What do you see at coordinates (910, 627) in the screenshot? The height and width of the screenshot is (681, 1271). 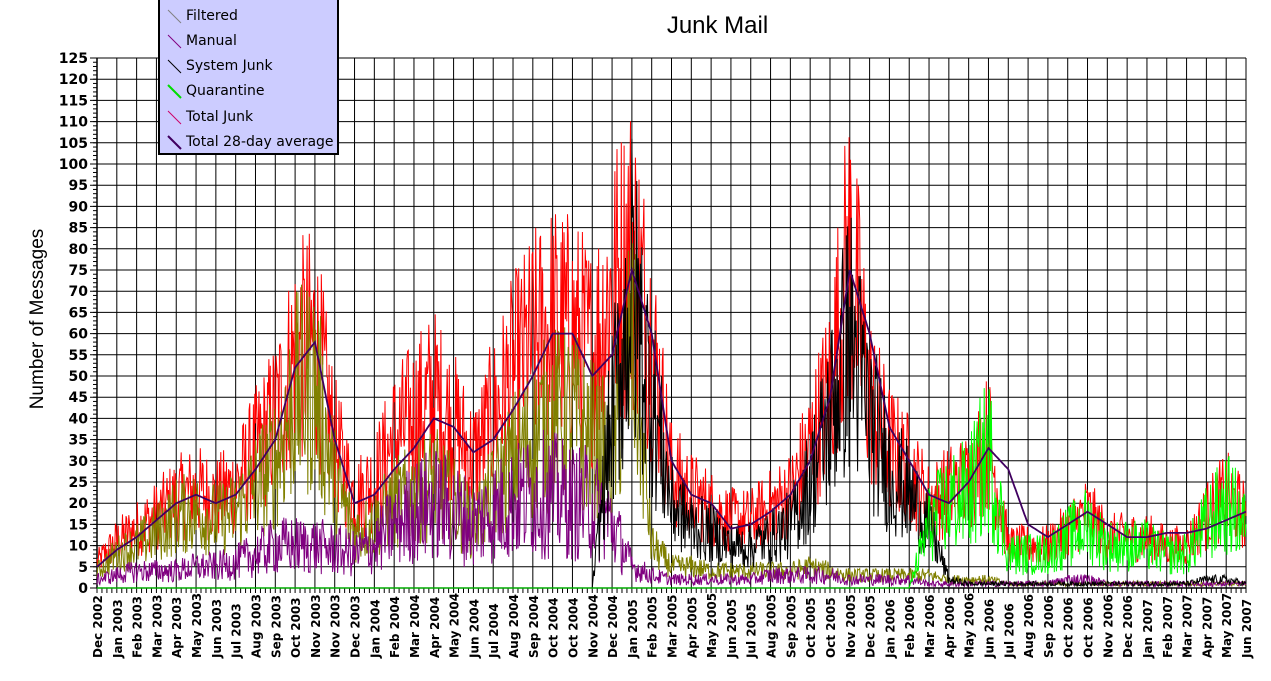 I see `x-tick-label: Feb 2006` at bounding box center [910, 627].